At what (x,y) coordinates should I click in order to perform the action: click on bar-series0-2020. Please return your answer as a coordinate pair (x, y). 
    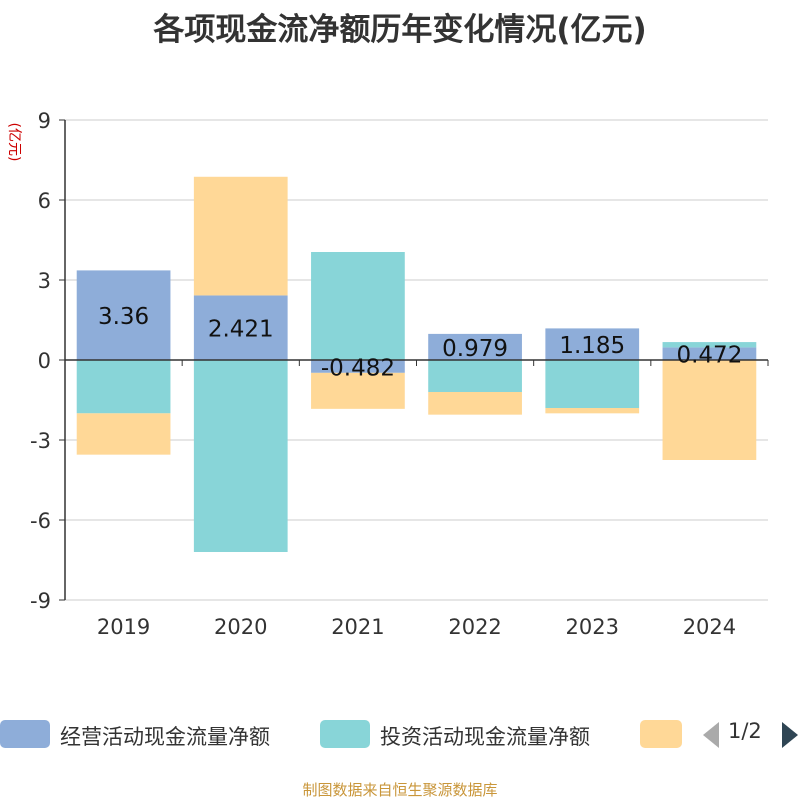
    Looking at the image, I should click on (240, 327).